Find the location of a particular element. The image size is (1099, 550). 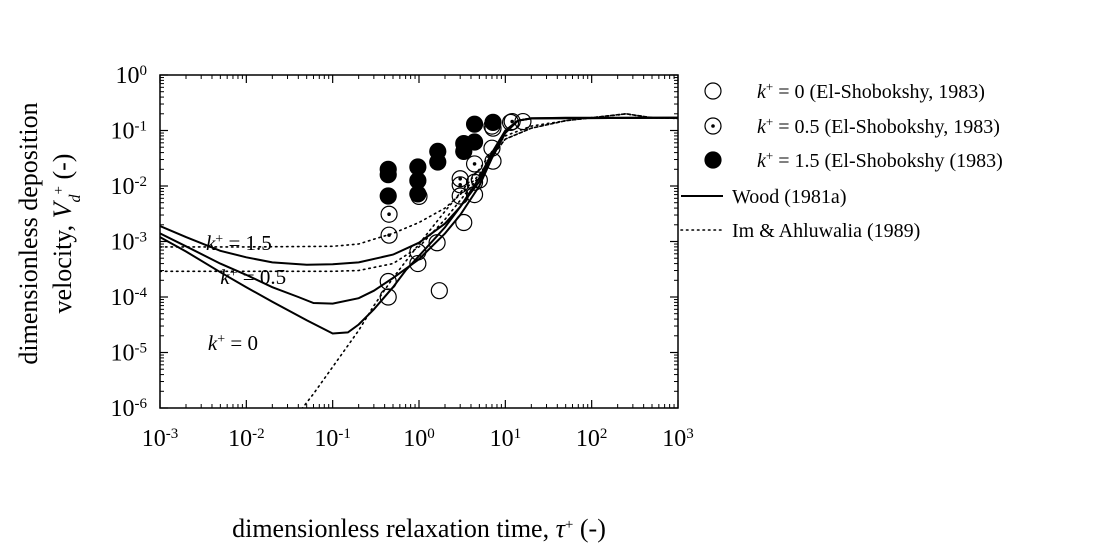

y-axis-label-line2: velocity, Vd+ (-) is located at coordinates (66, 234).